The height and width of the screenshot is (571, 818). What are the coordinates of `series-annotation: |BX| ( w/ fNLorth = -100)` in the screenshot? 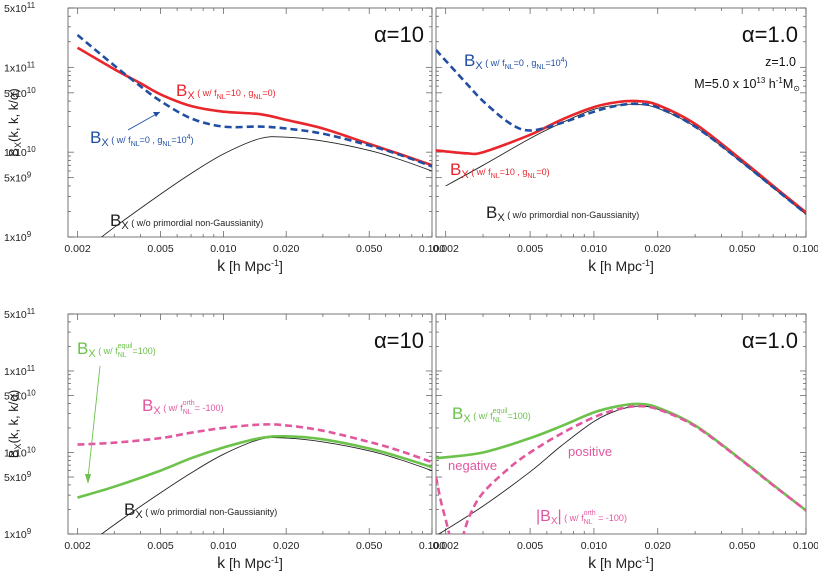 It's located at (581, 517).